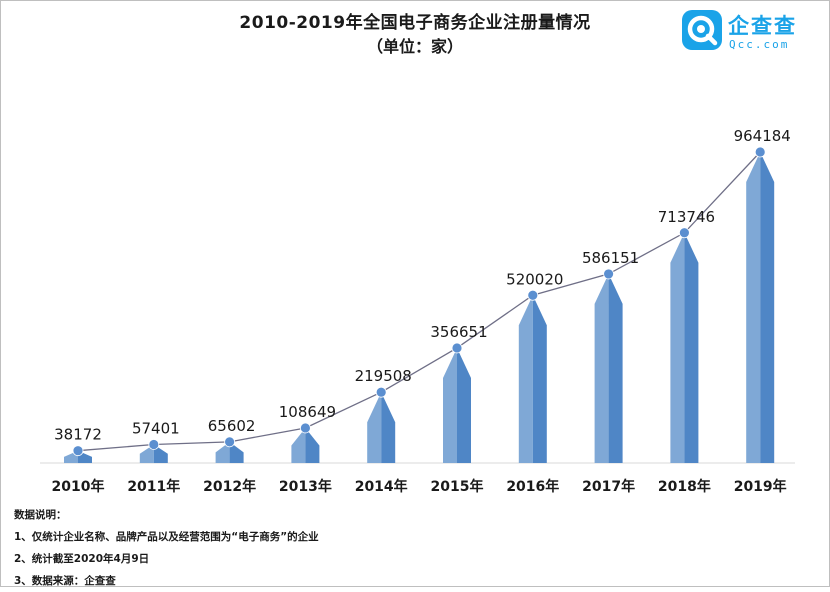  I want to click on x-tick-label: 2011年, so click(153, 486).